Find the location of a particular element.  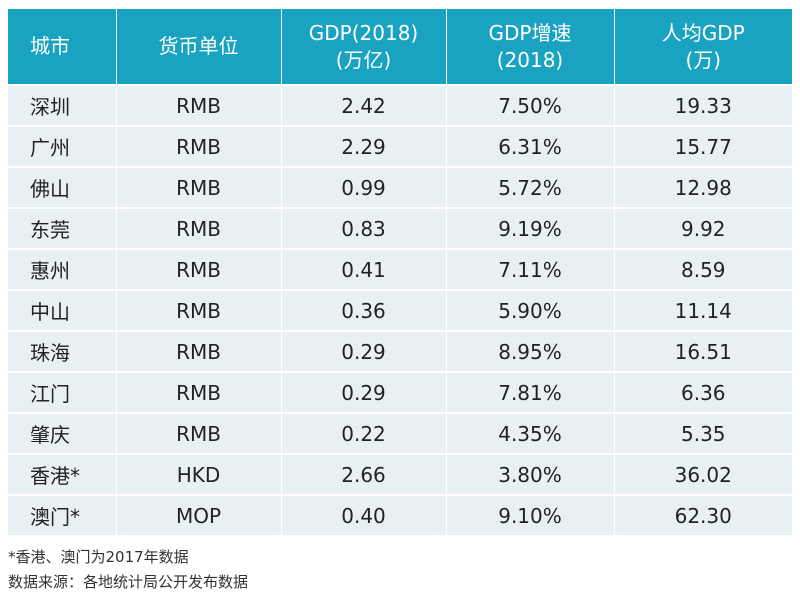

header-per-capita-line1: 人均GDP is located at coordinates (703, 32).